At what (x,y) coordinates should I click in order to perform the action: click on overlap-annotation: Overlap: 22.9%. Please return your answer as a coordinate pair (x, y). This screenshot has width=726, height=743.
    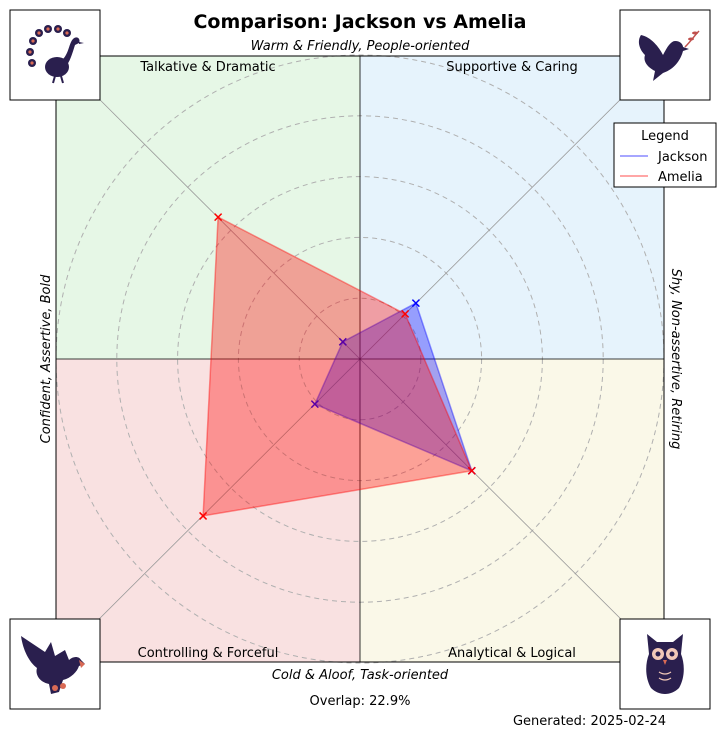
    Looking at the image, I should click on (360, 701).